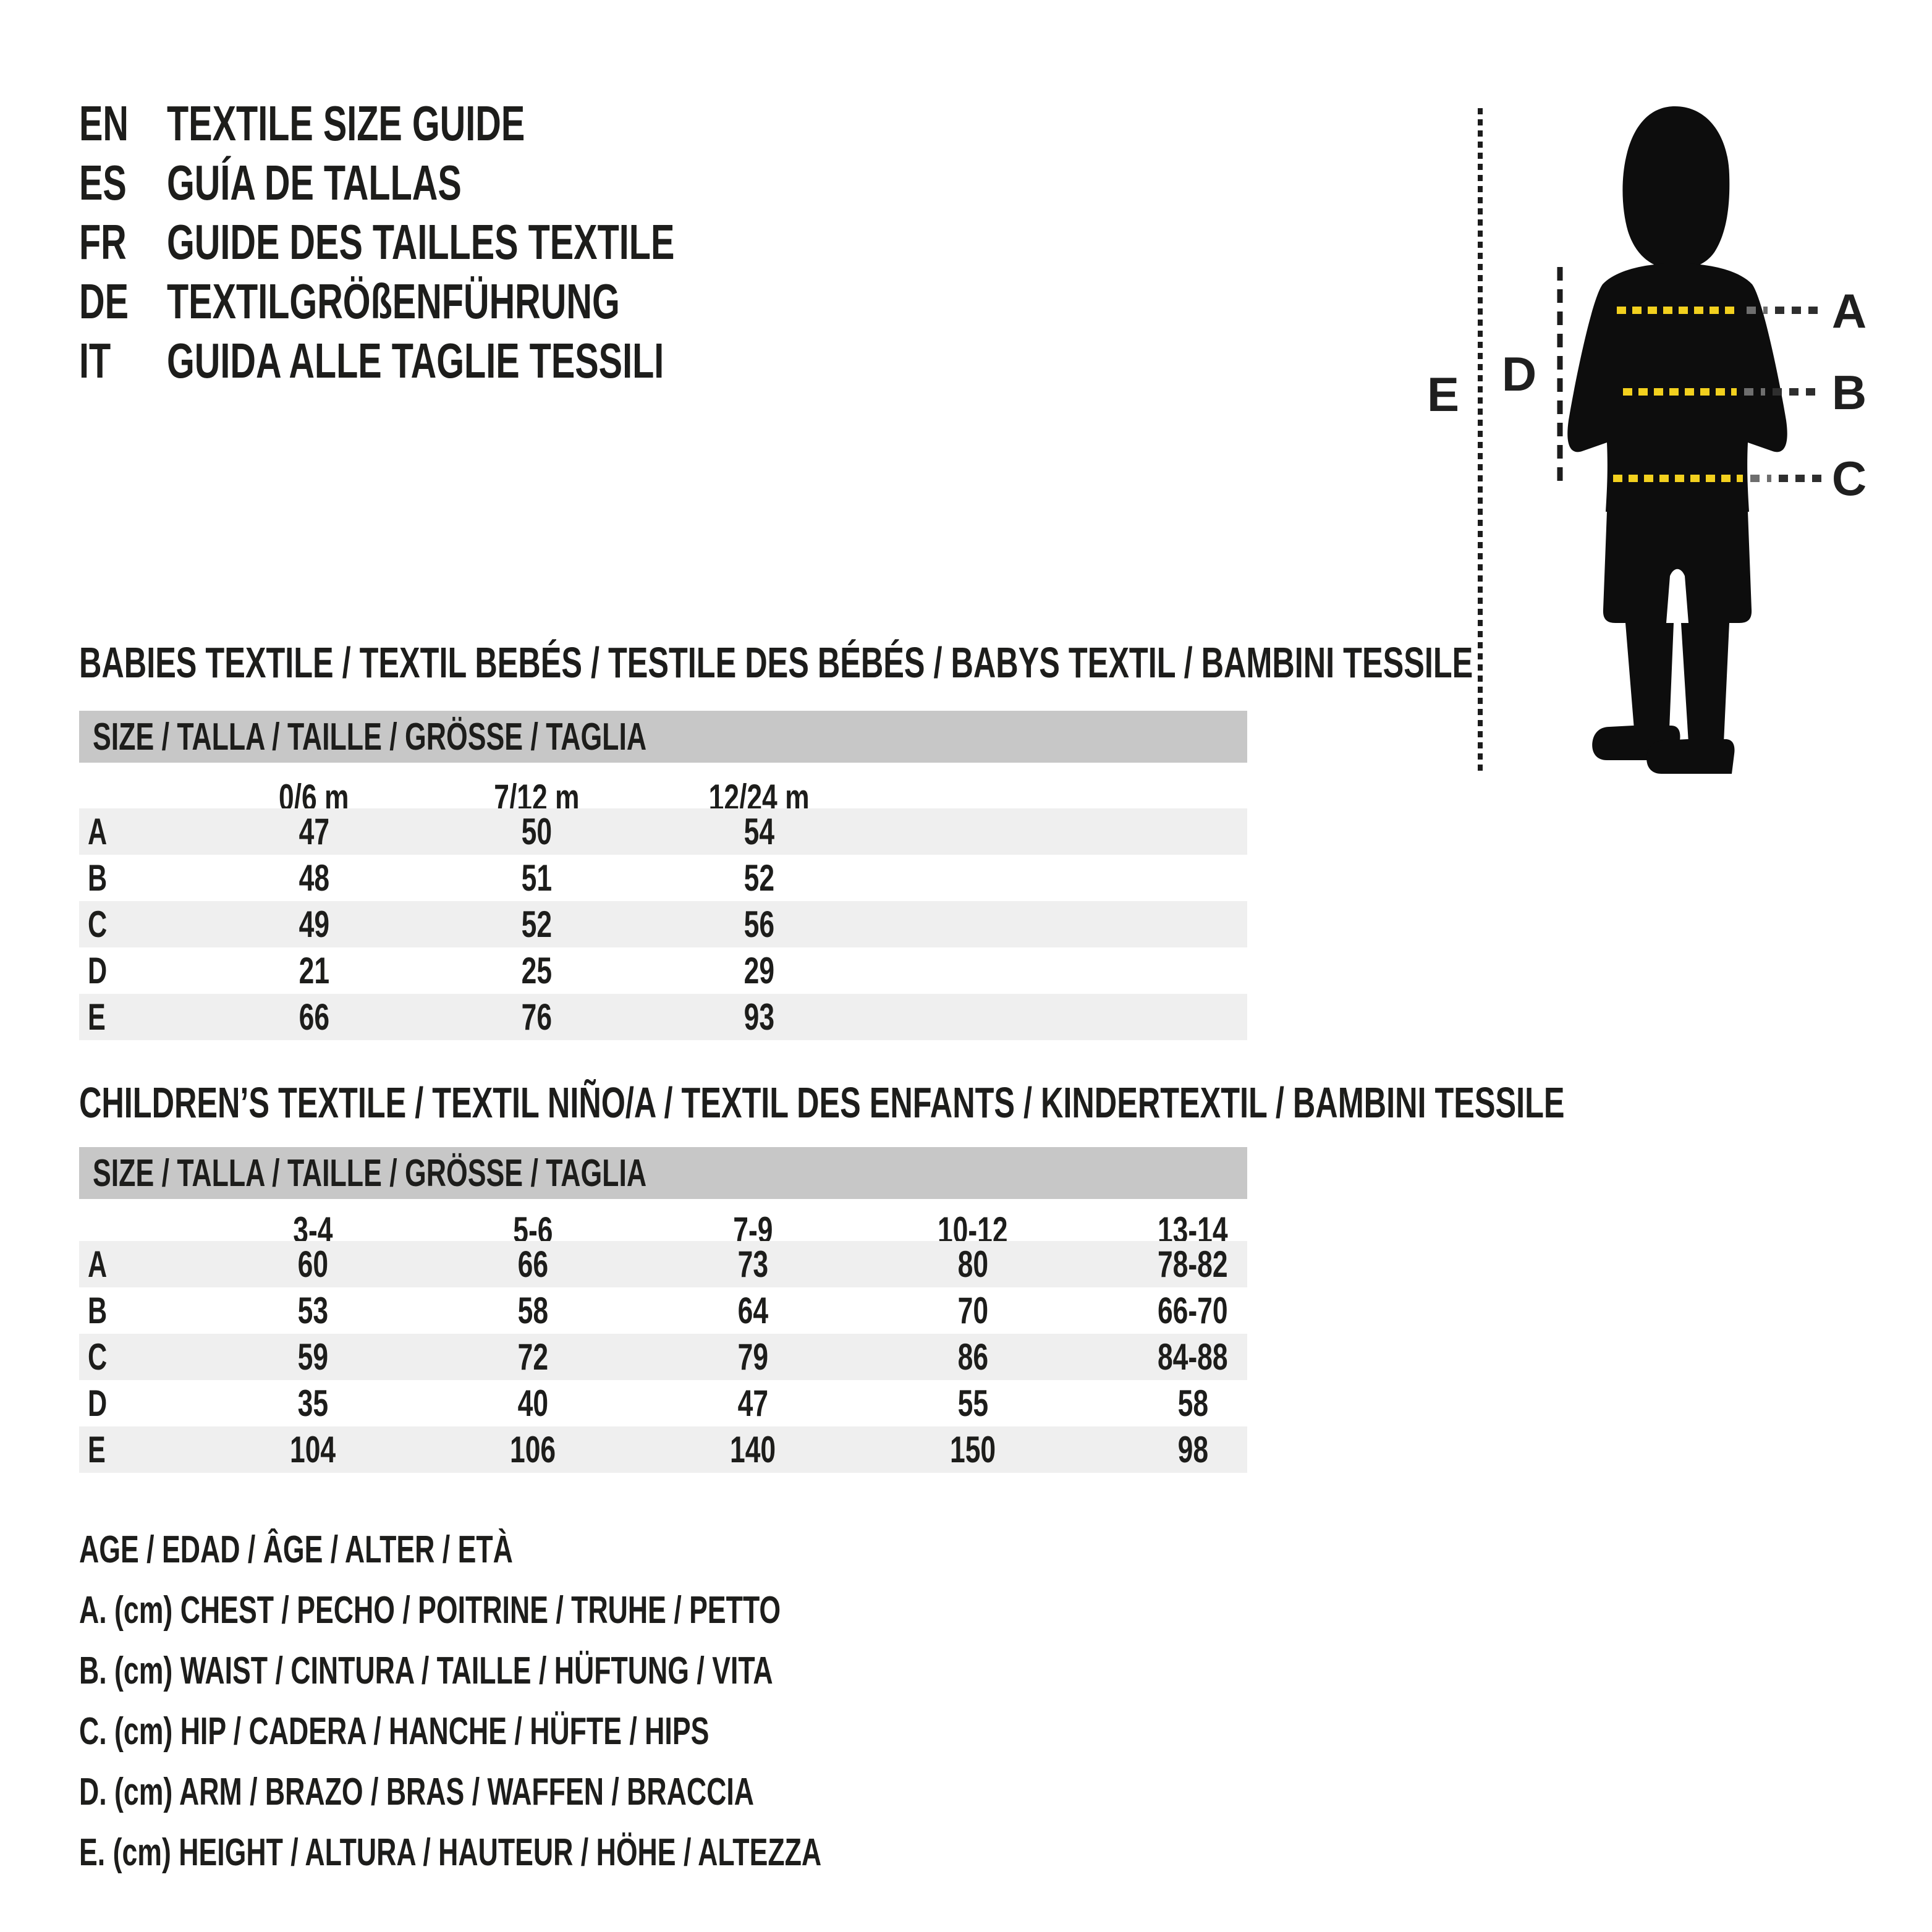 The height and width of the screenshot is (1932, 1932). I want to click on guide-title: TEXTILE SIZE GUIDE, so click(346, 123).